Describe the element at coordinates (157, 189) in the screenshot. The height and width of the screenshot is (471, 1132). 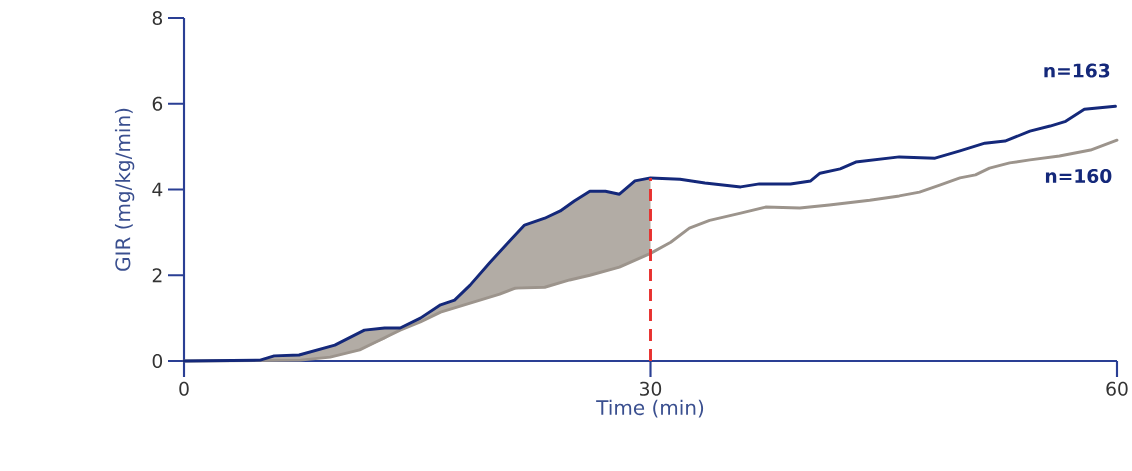
I see `y-tick-label: 4` at that location.